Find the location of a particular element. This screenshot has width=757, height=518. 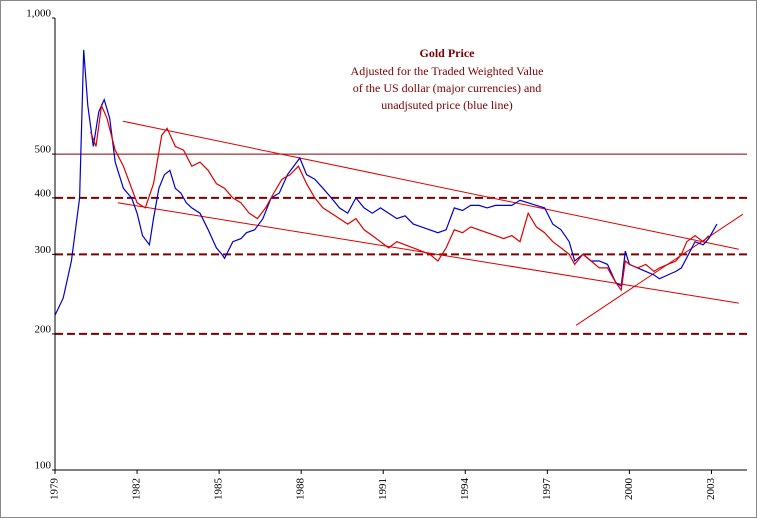

x-tick-label: 1988 is located at coordinates (301, 489).